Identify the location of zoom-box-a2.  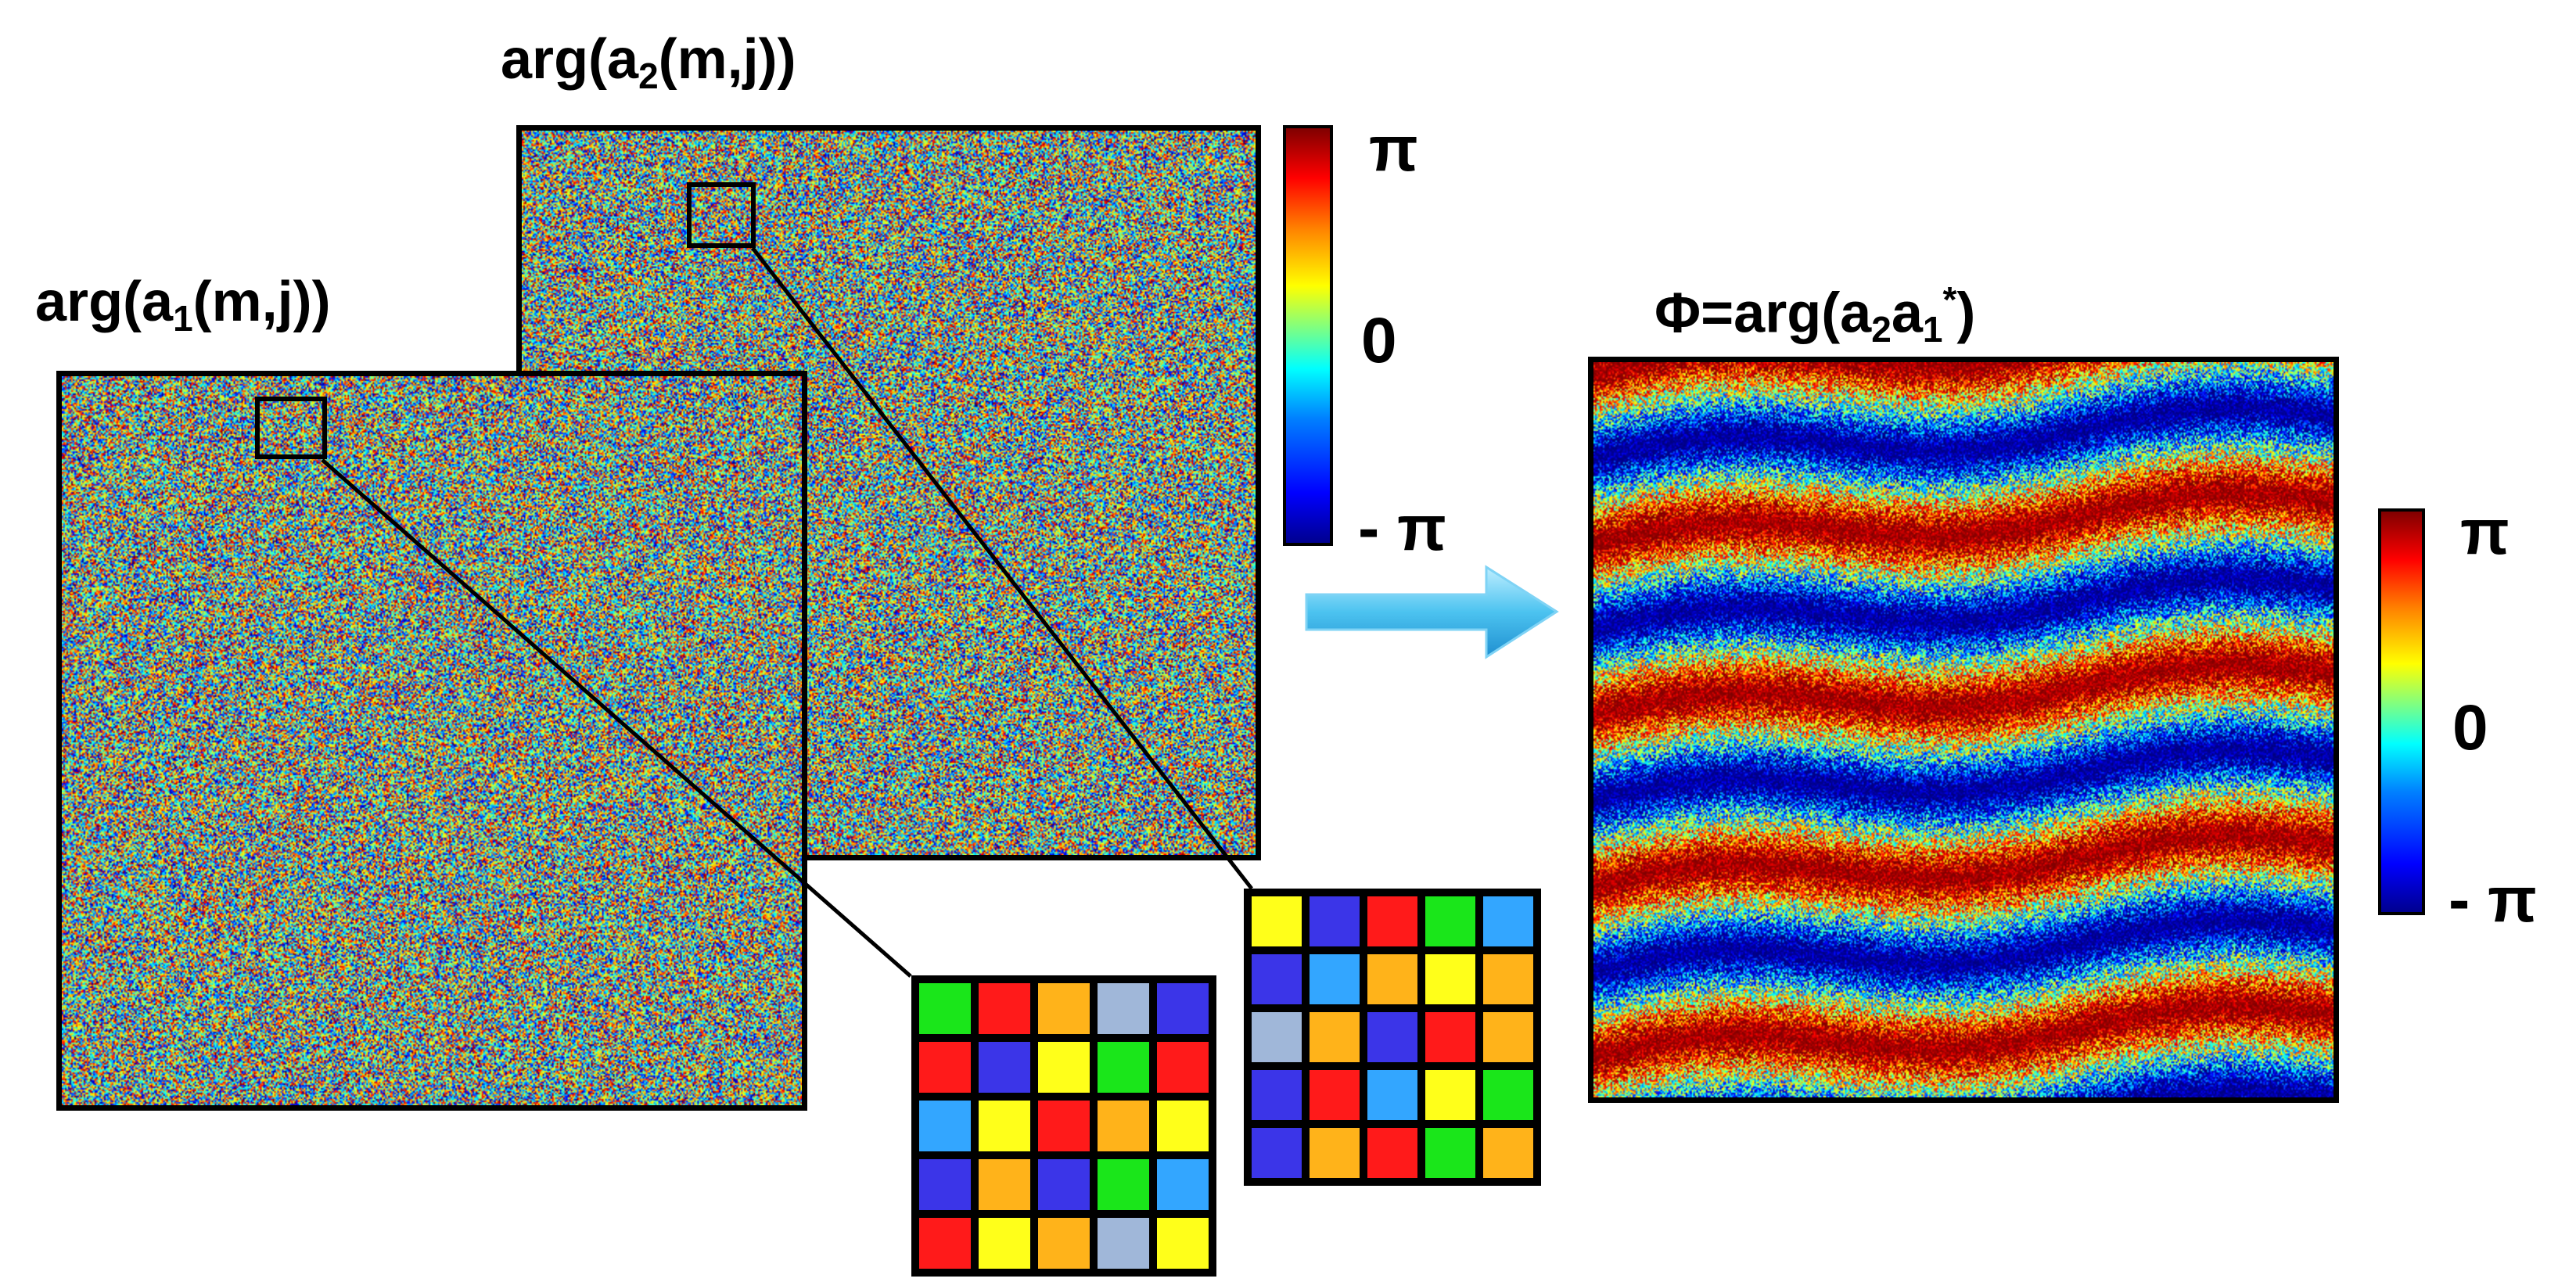
(722, 215).